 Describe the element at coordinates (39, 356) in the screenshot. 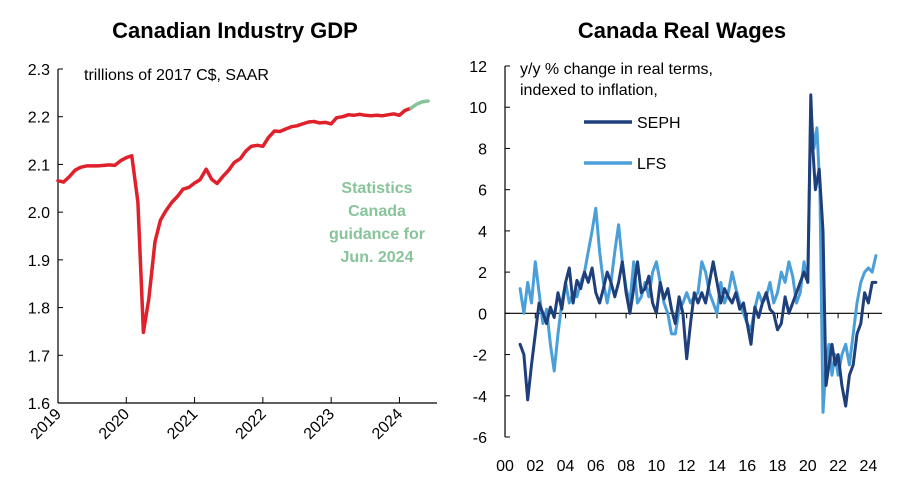

I see `gdp-y-tick-label: 1.7` at that location.